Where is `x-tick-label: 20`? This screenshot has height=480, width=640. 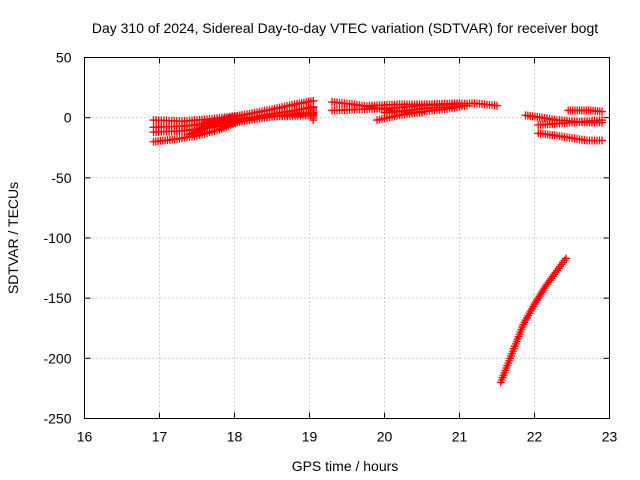 x-tick-label: 20 is located at coordinates (385, 437).